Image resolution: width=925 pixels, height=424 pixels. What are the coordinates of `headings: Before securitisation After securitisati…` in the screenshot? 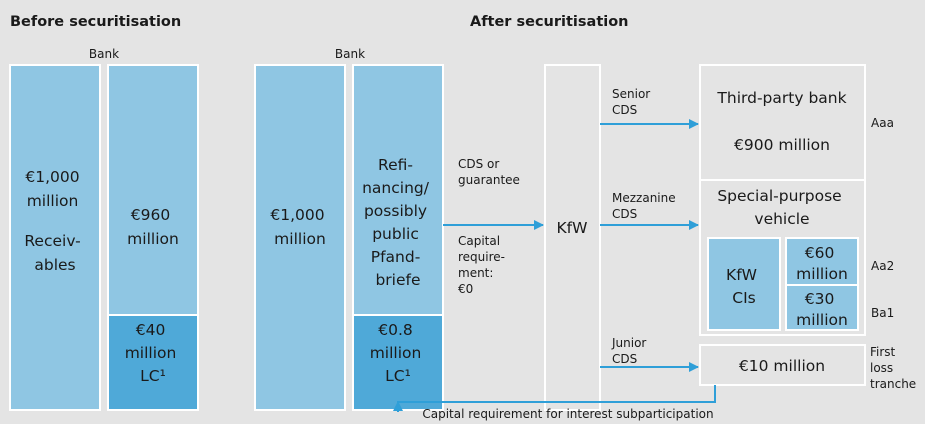 It's located at (319, 37).